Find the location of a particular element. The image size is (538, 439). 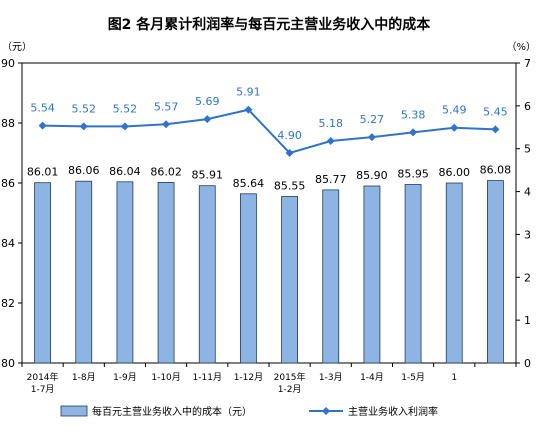

x-axis-tick-label: 1-2月 is located at coordinates (290, 389).